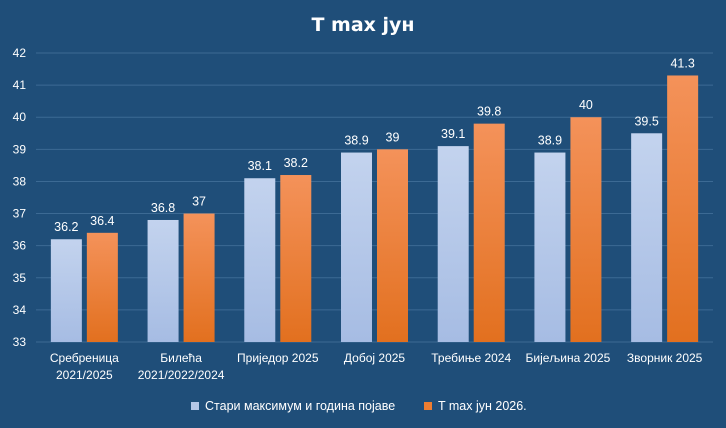  Describe the element at coordinates (300, 406) in the screenshot. I see `legend-label: Стари максимум и година појаве` at that location.